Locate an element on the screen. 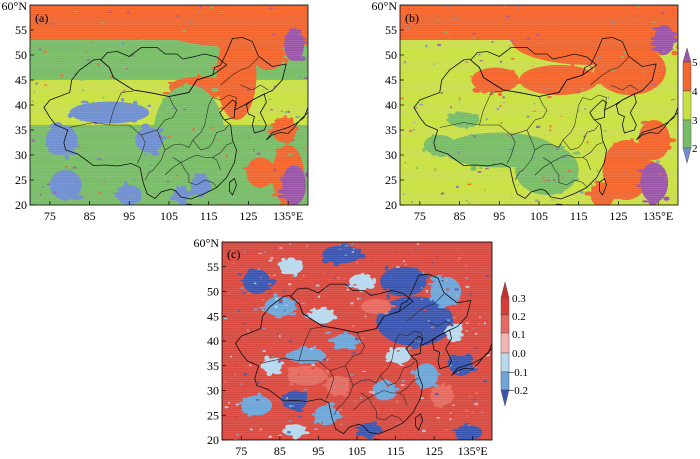 The height and width of the screenshot is (459, 700). lat-tick-label: 55 is located at coordinates (21, 30).